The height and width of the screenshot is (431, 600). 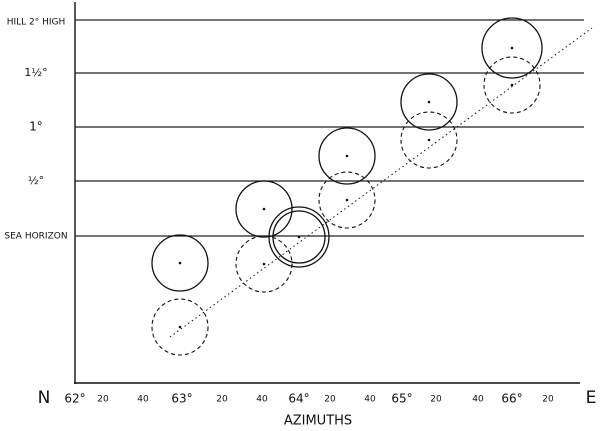 What do you see at coordinates (298, 399) in the screenshot?
I see `x-tick-label: 64°` at bounding box center [298, 399].